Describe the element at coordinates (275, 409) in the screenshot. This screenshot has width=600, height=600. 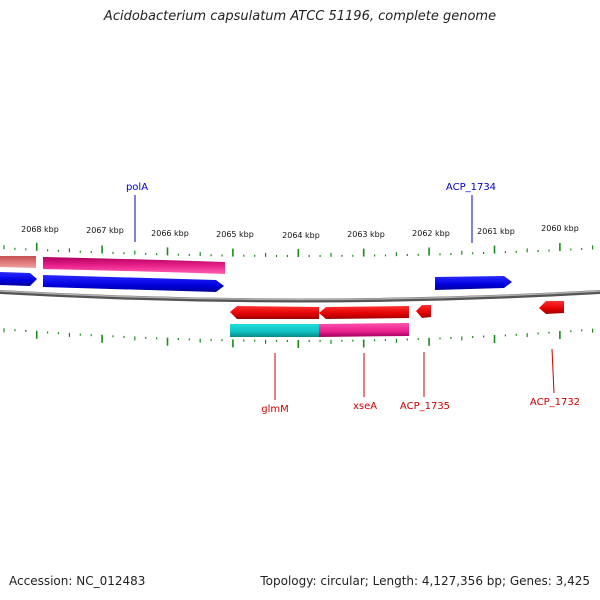
I see `glmM-label: glmM` at that location.